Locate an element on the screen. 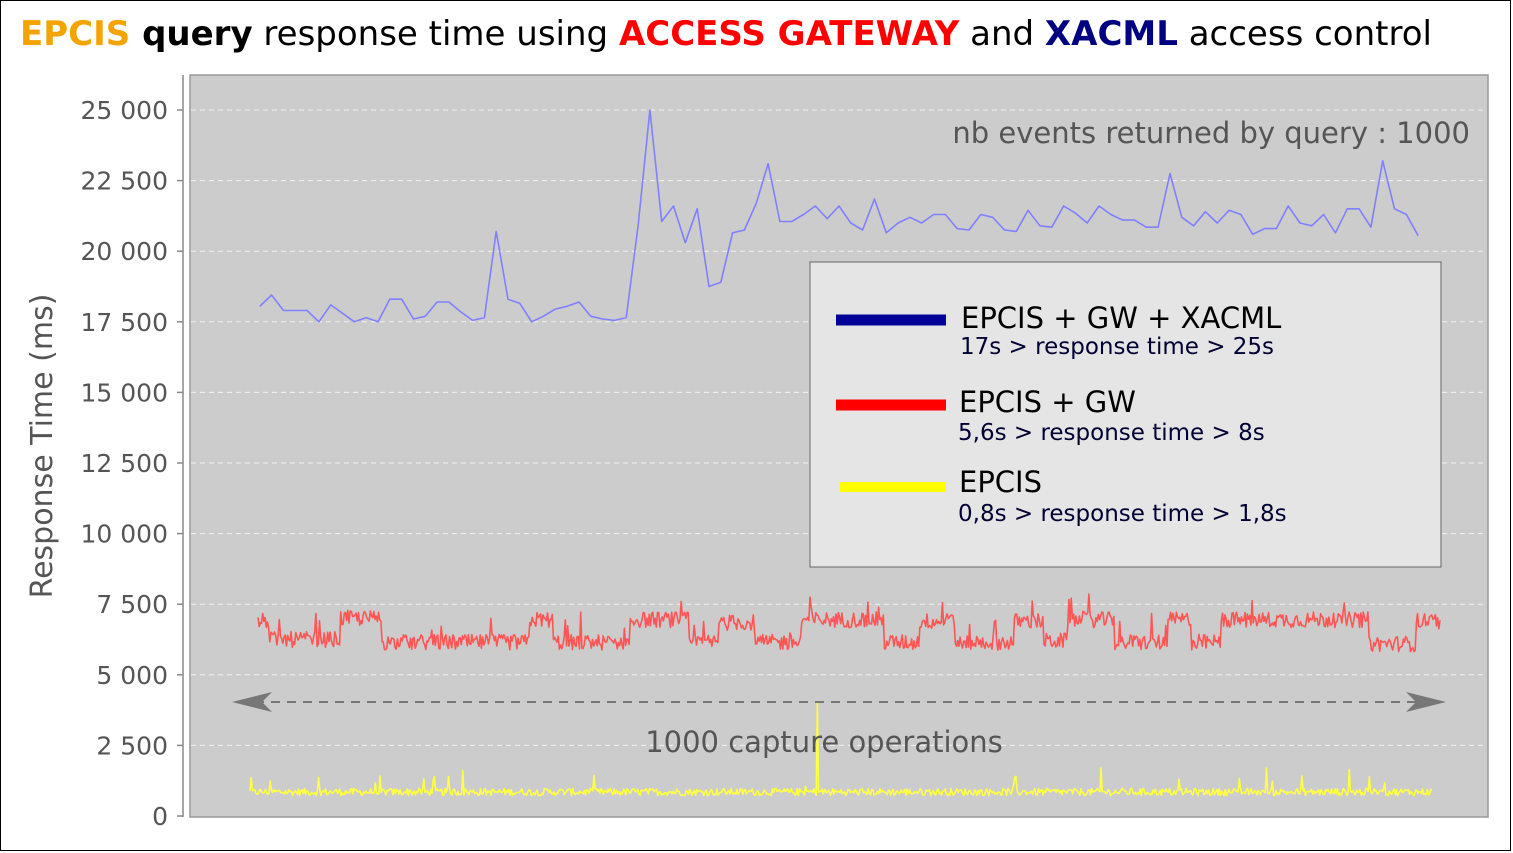  capture-operations-annotation: 1000 capture operations is located at coordinates (824, 742).